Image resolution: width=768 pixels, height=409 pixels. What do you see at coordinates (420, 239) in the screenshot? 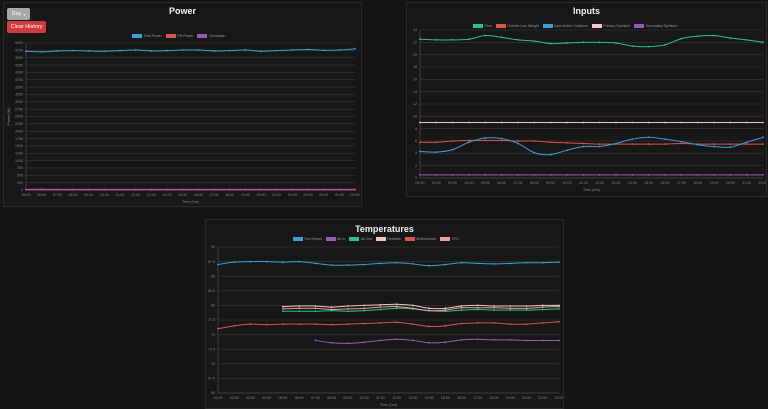
I see `legend-item: Motherboard` at bounding box center [420, 239].